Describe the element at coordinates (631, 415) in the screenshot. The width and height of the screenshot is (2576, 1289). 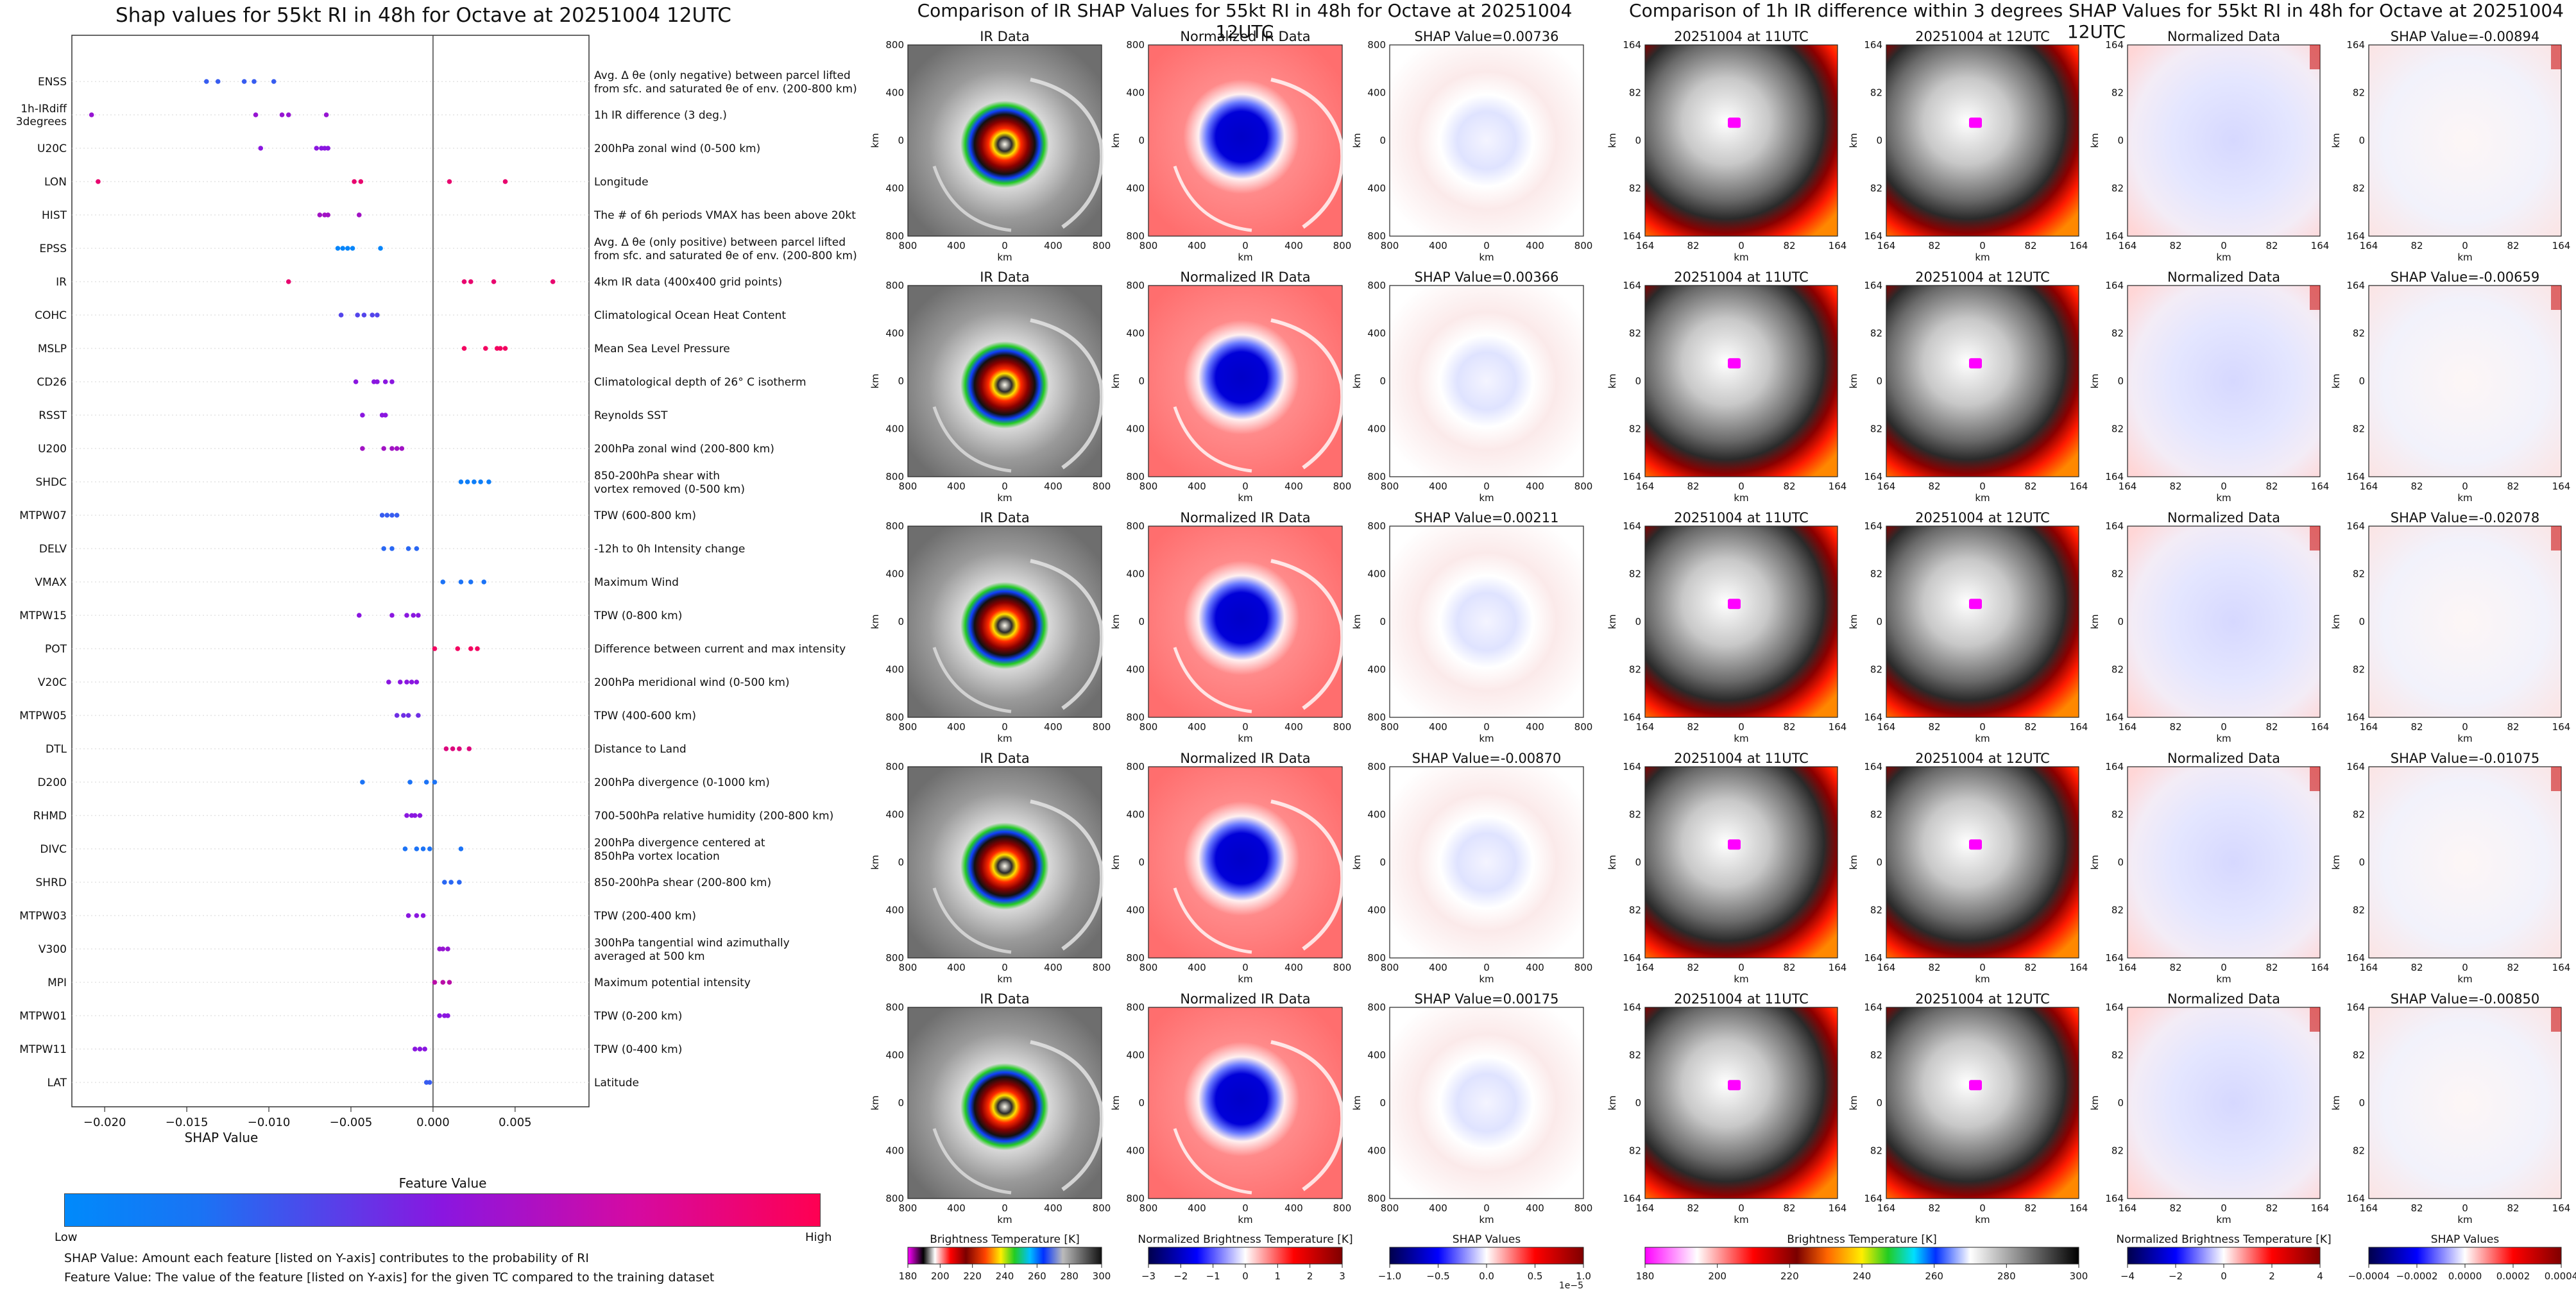
I see `feature-description-label: Reynolds SST` at that location.